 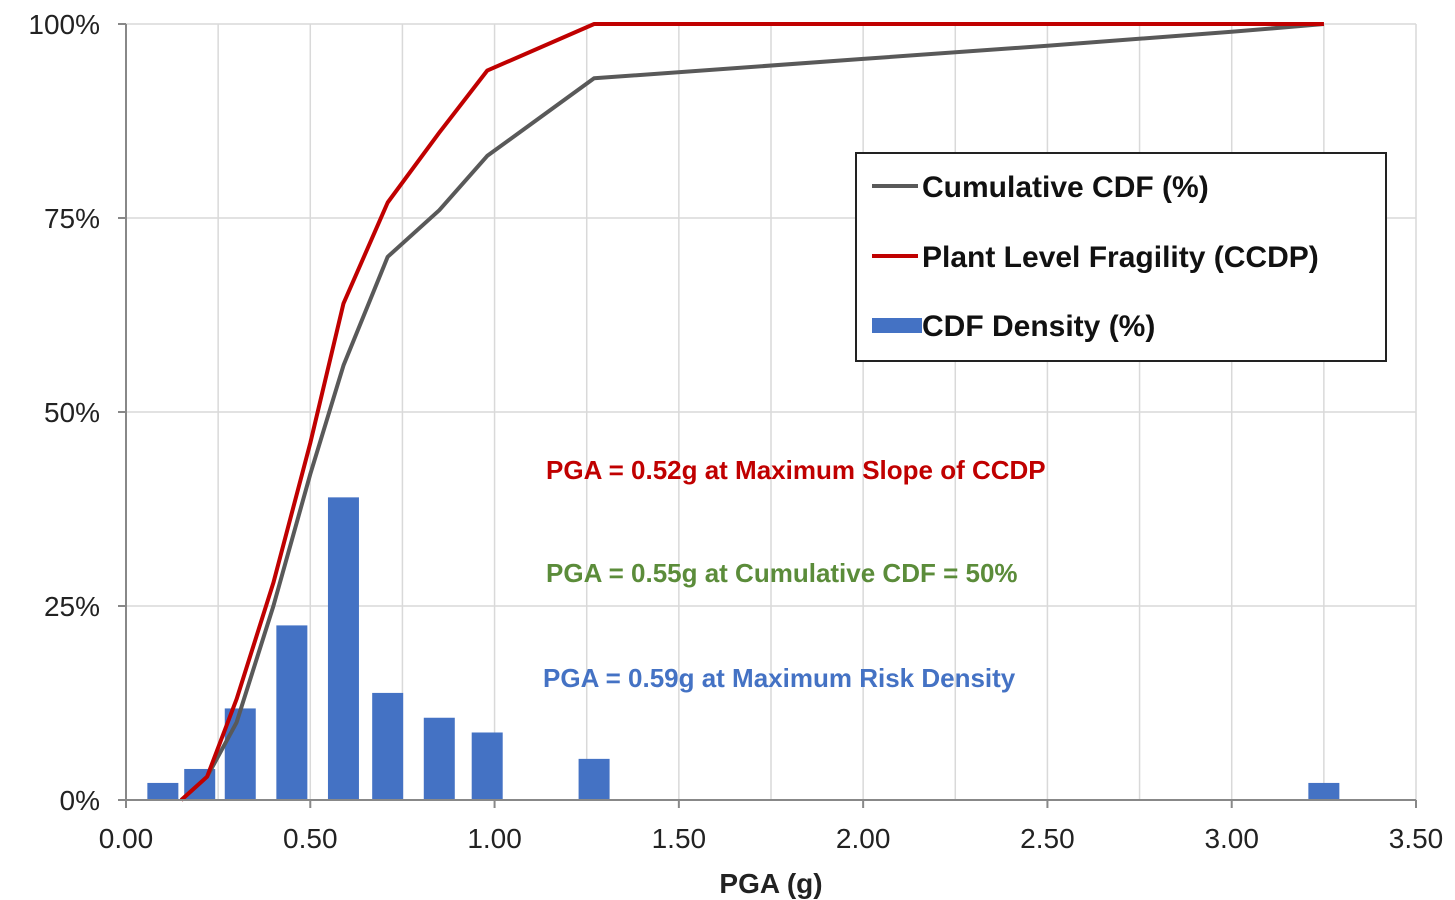 I want to click on x-tick-label: 1.50, so click(x=679, y=838).